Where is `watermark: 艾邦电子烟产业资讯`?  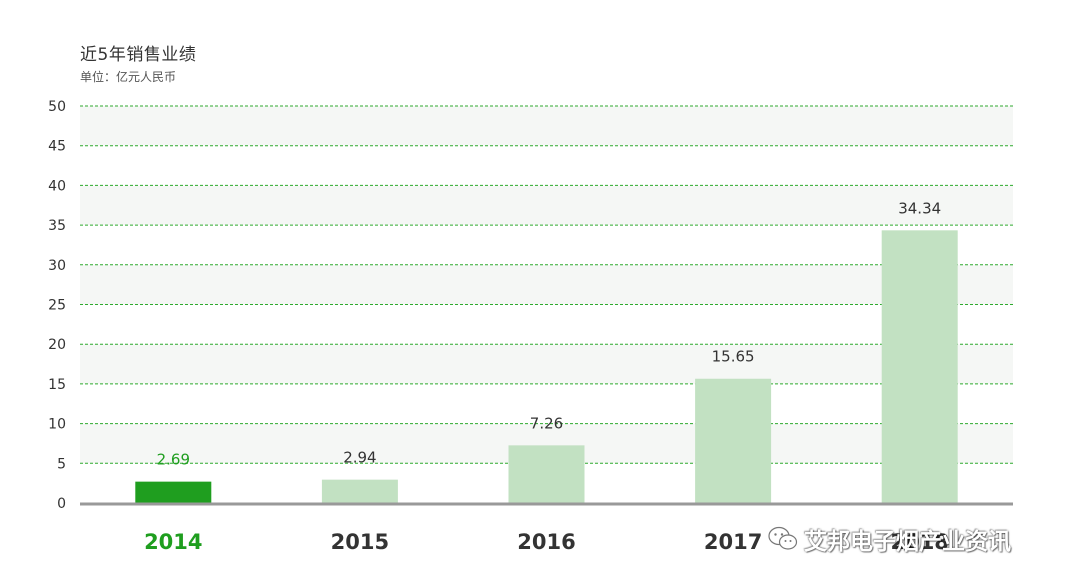 watermark: 艾邦电子烟产业资讯 is located at coordinates (889, 539).